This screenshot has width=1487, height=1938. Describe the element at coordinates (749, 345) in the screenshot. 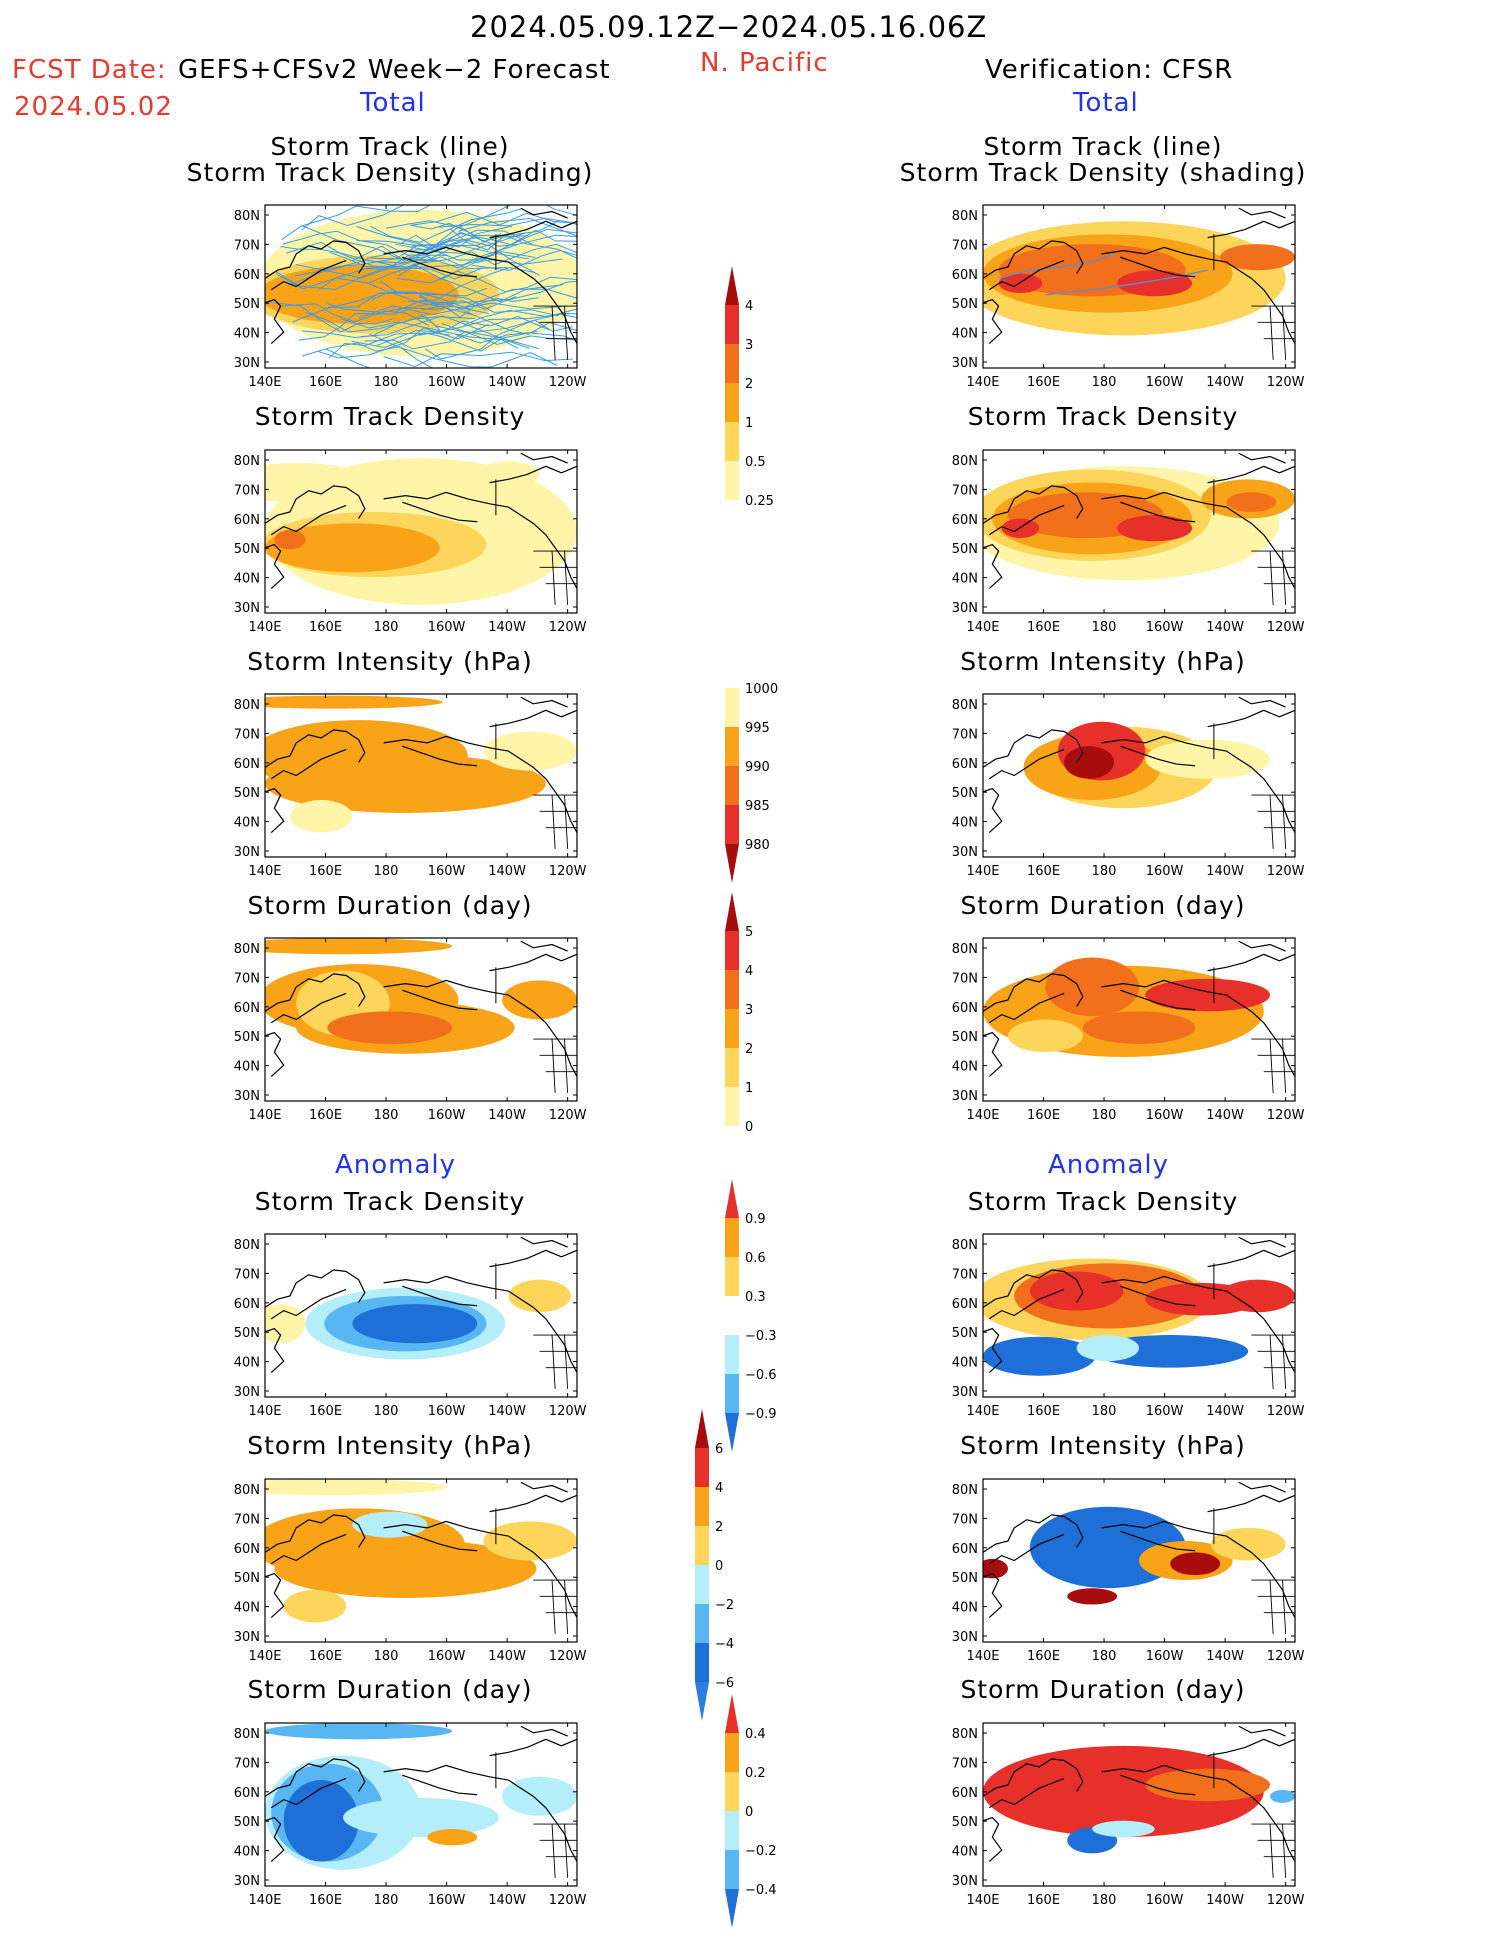

I see `colorbar-label: 3` at that location.